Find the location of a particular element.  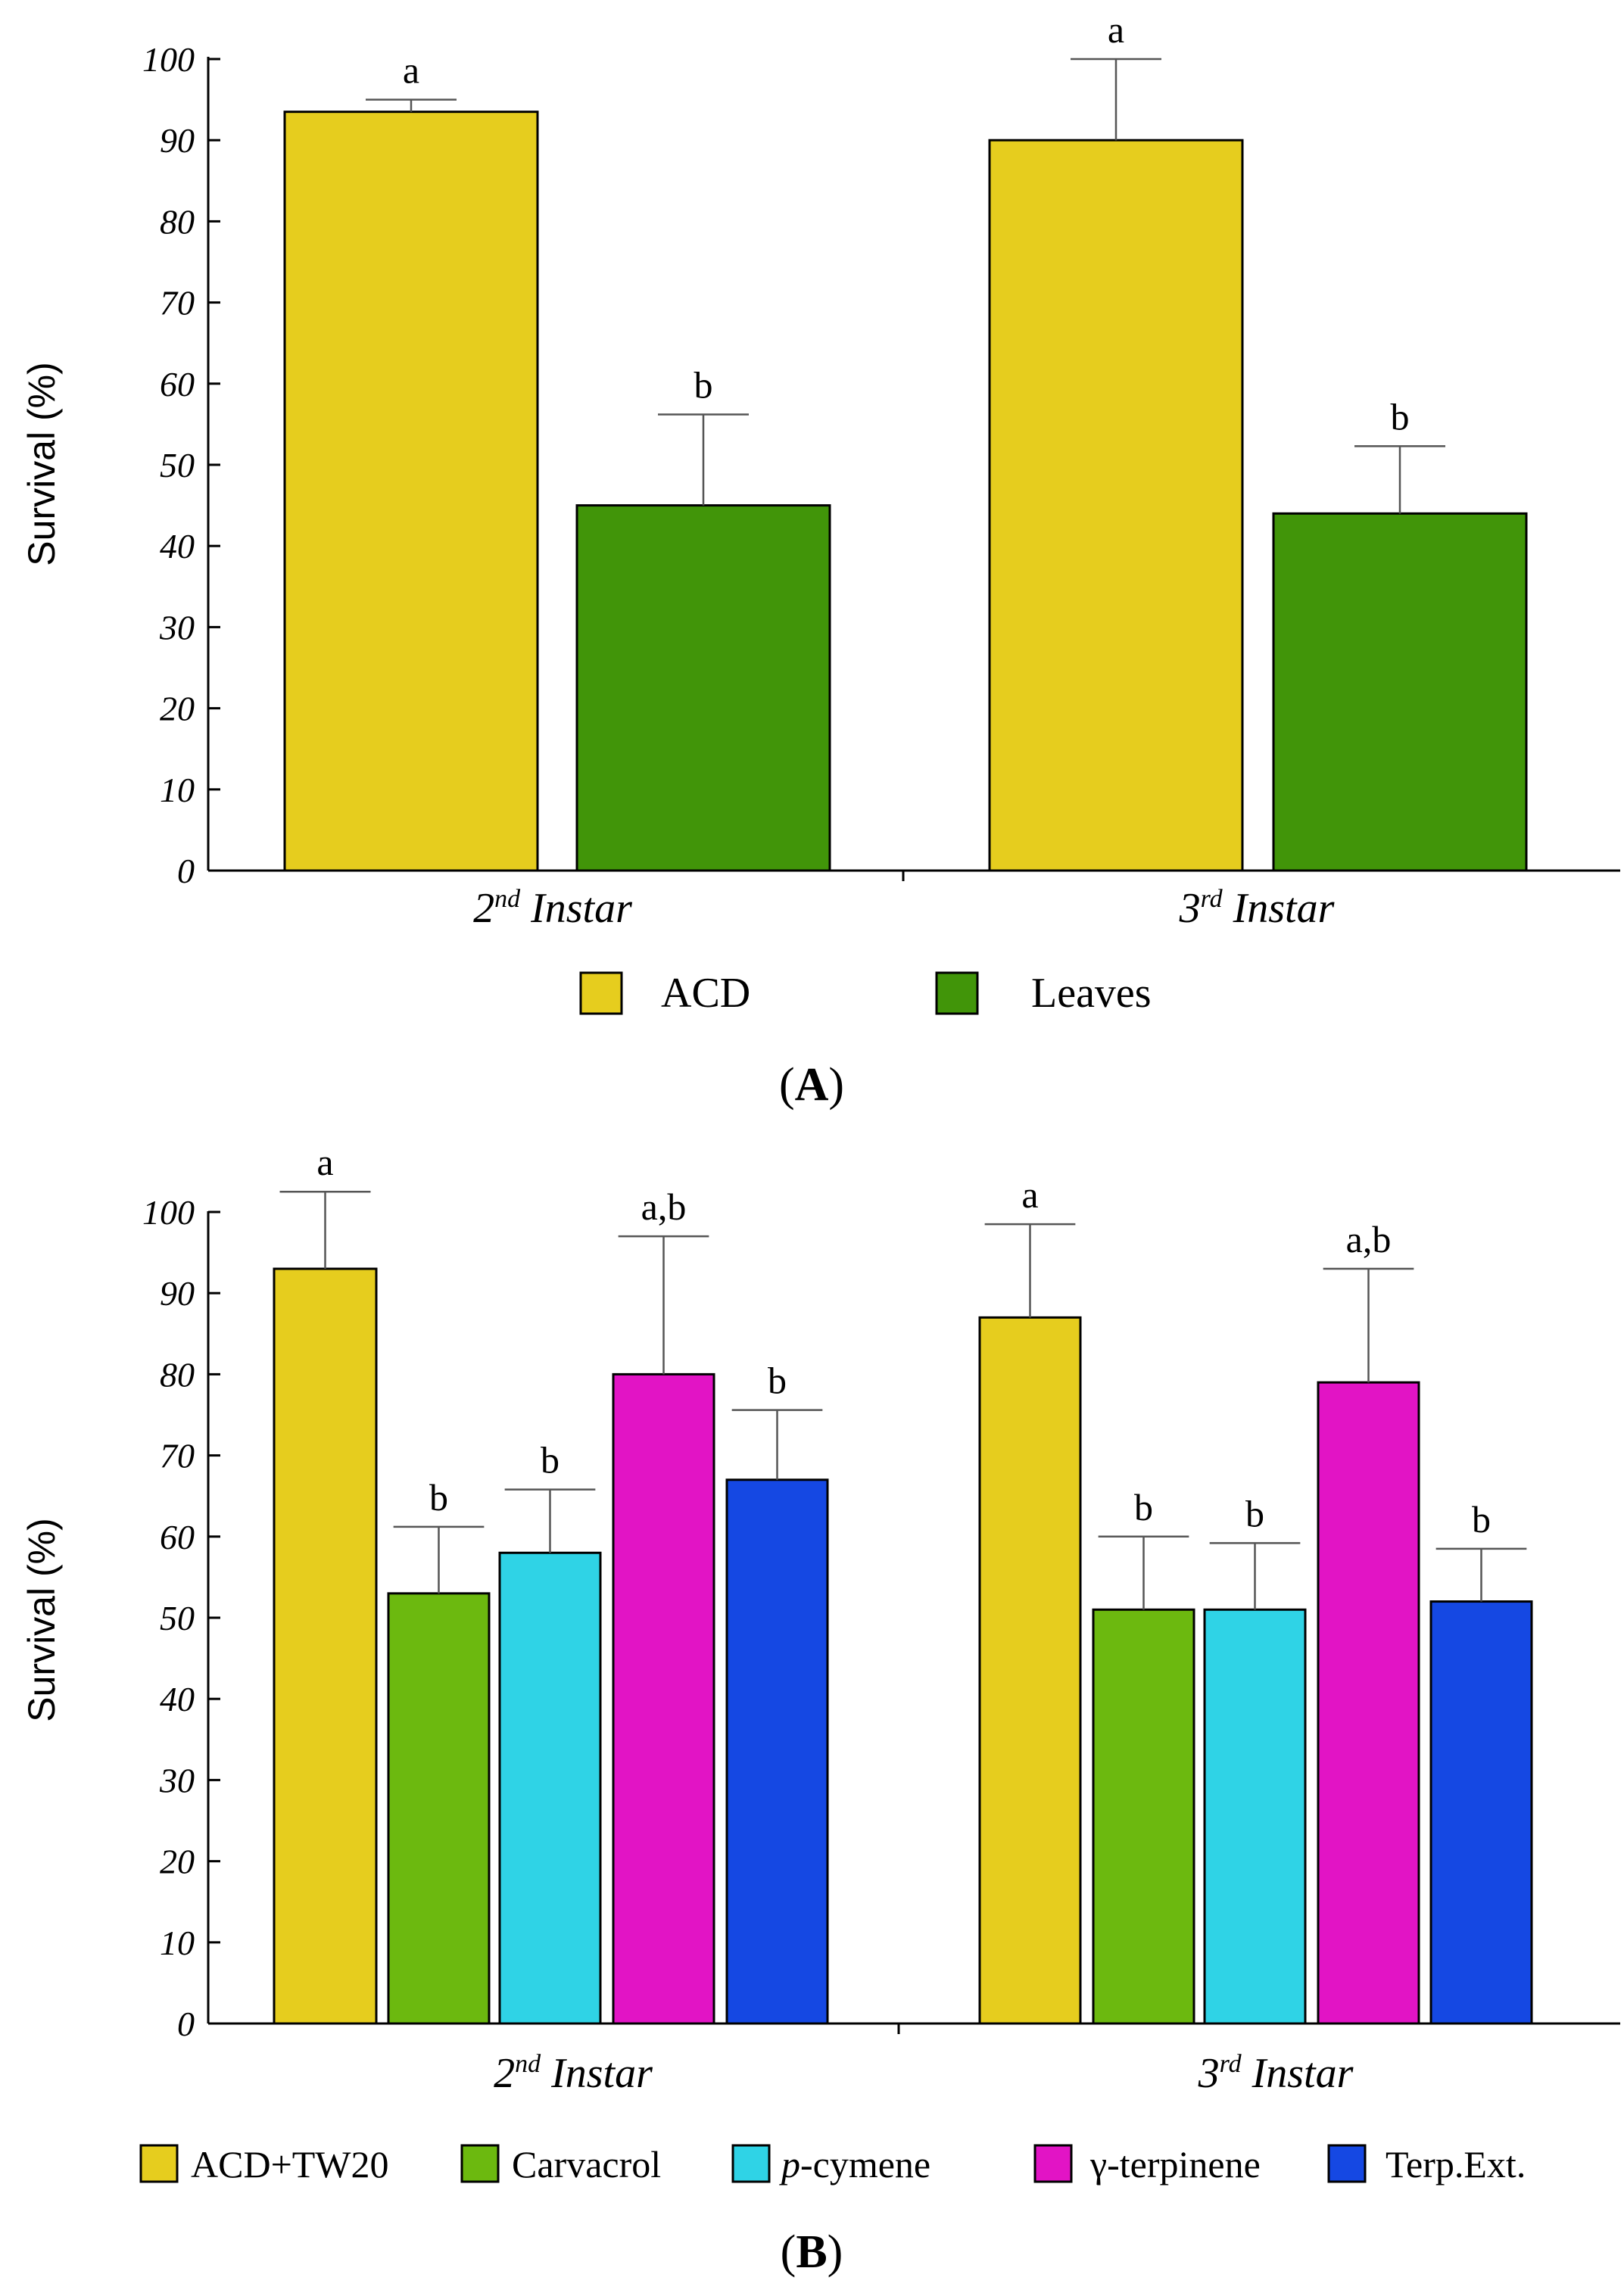

bar-ACD+TW20-1 is located at coordinates (1030, 1670).